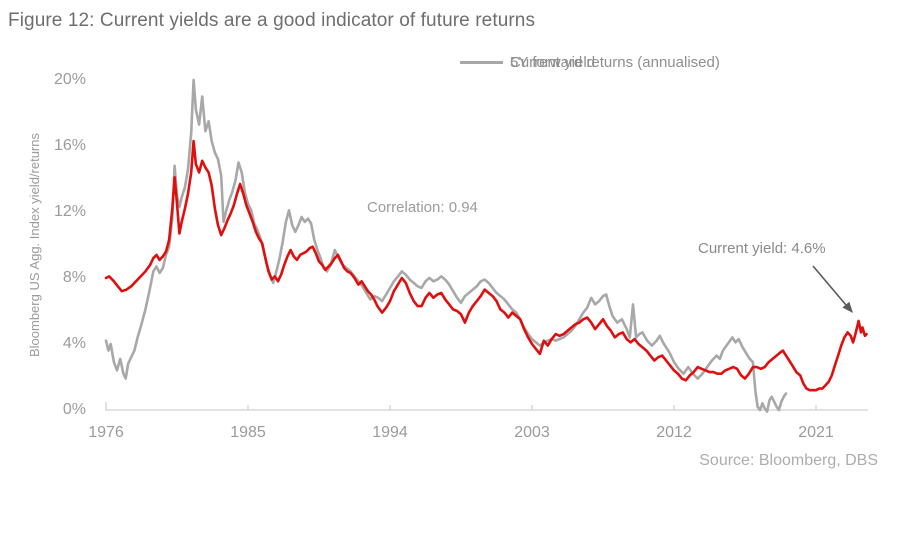 The width and height of the screenshot is (900, 553). Describe the element at coordinates (106, 432) in the screenshot. I see `x-tick-1976: 1976` at that location.